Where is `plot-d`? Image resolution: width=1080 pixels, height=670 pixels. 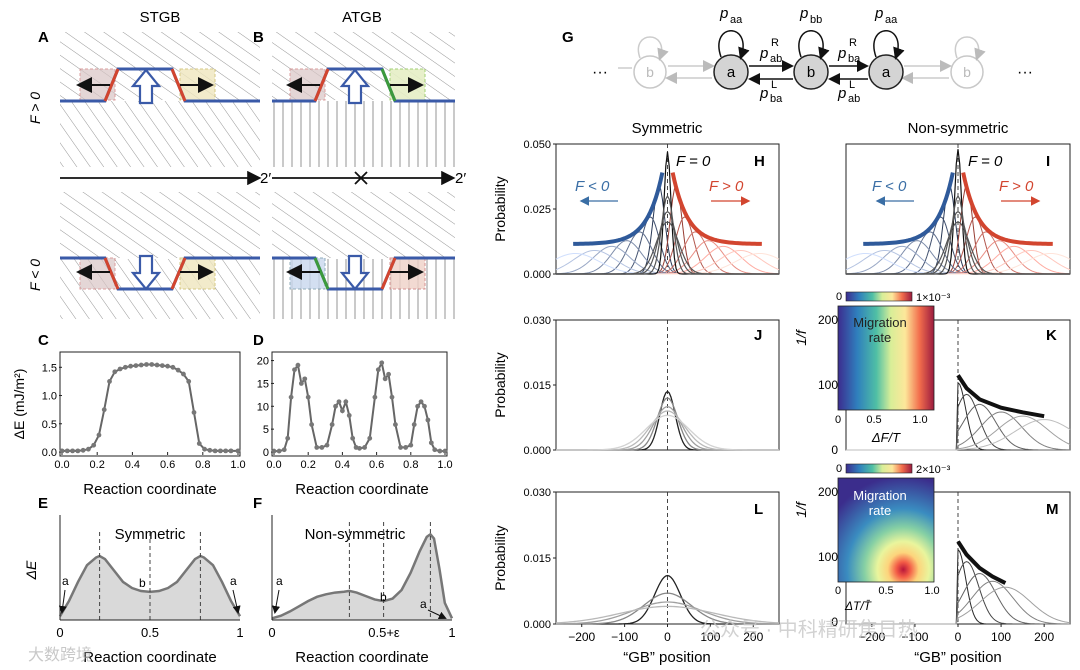
plot-d is located at coordinates (359, 406).